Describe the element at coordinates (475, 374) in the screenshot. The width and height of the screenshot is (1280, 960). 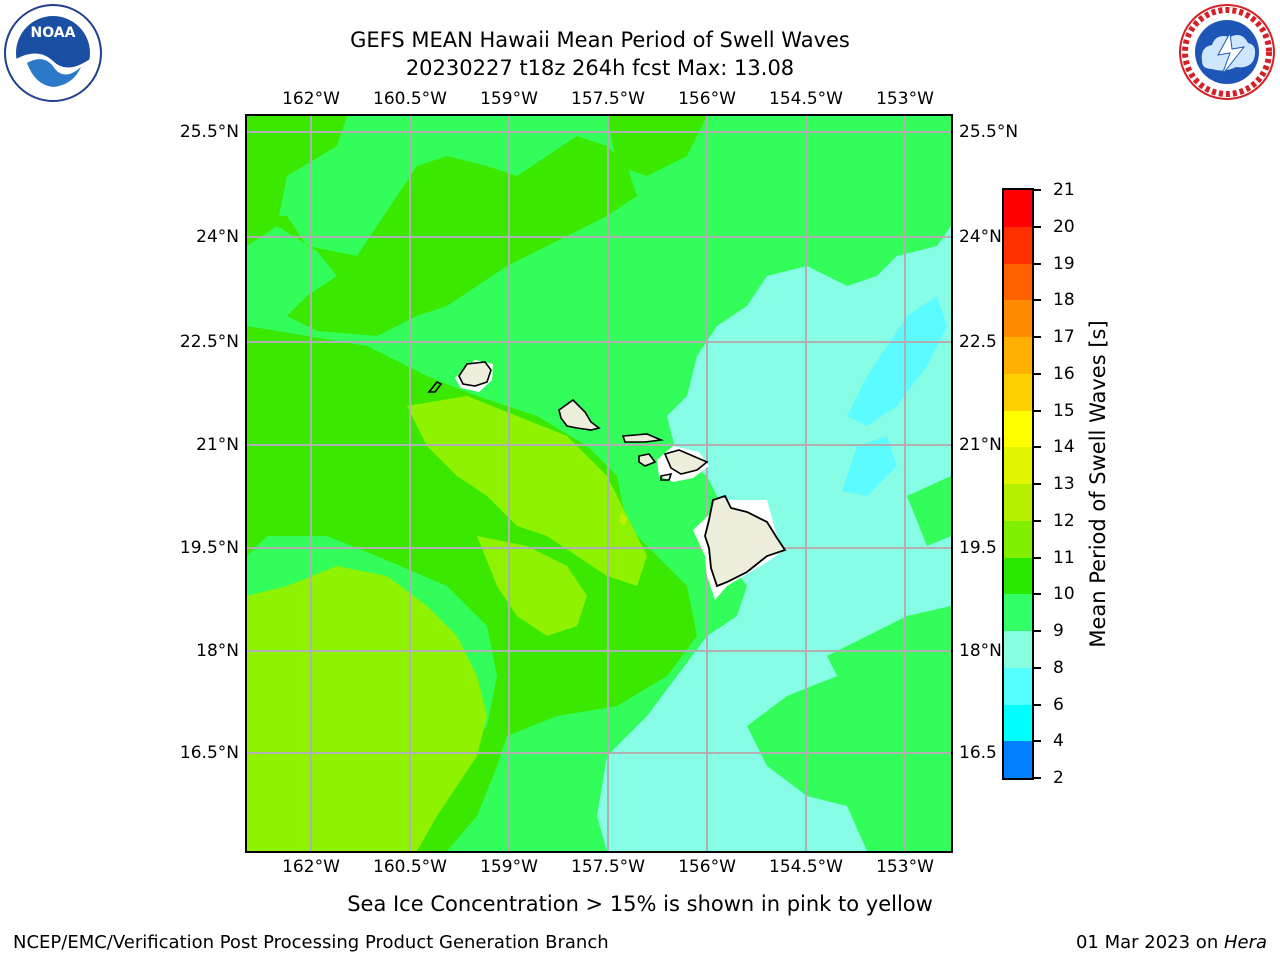
I see `kauai` at that location.